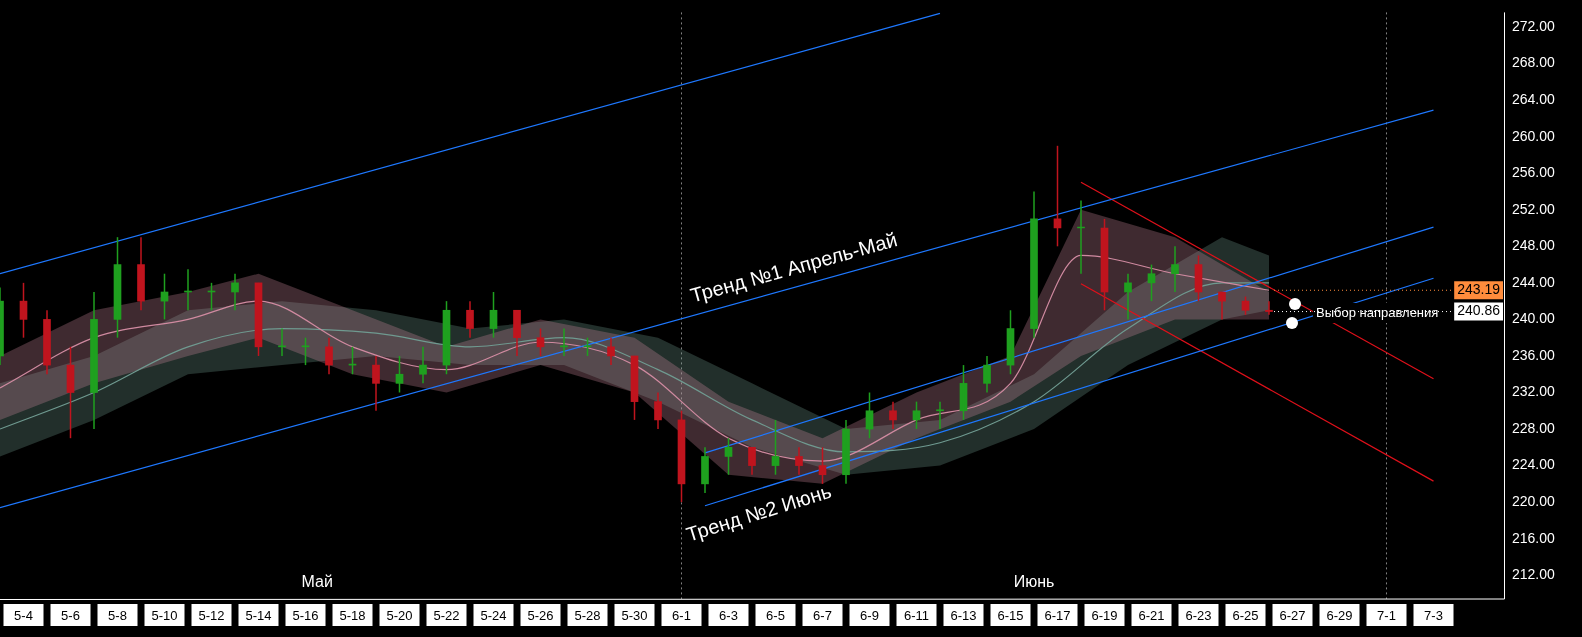 This screenshot has height=637, width=1582. Describe the element at coordinates (1534, 208) in the screenshot. I see `y-tick-label: 252.00` at that location.